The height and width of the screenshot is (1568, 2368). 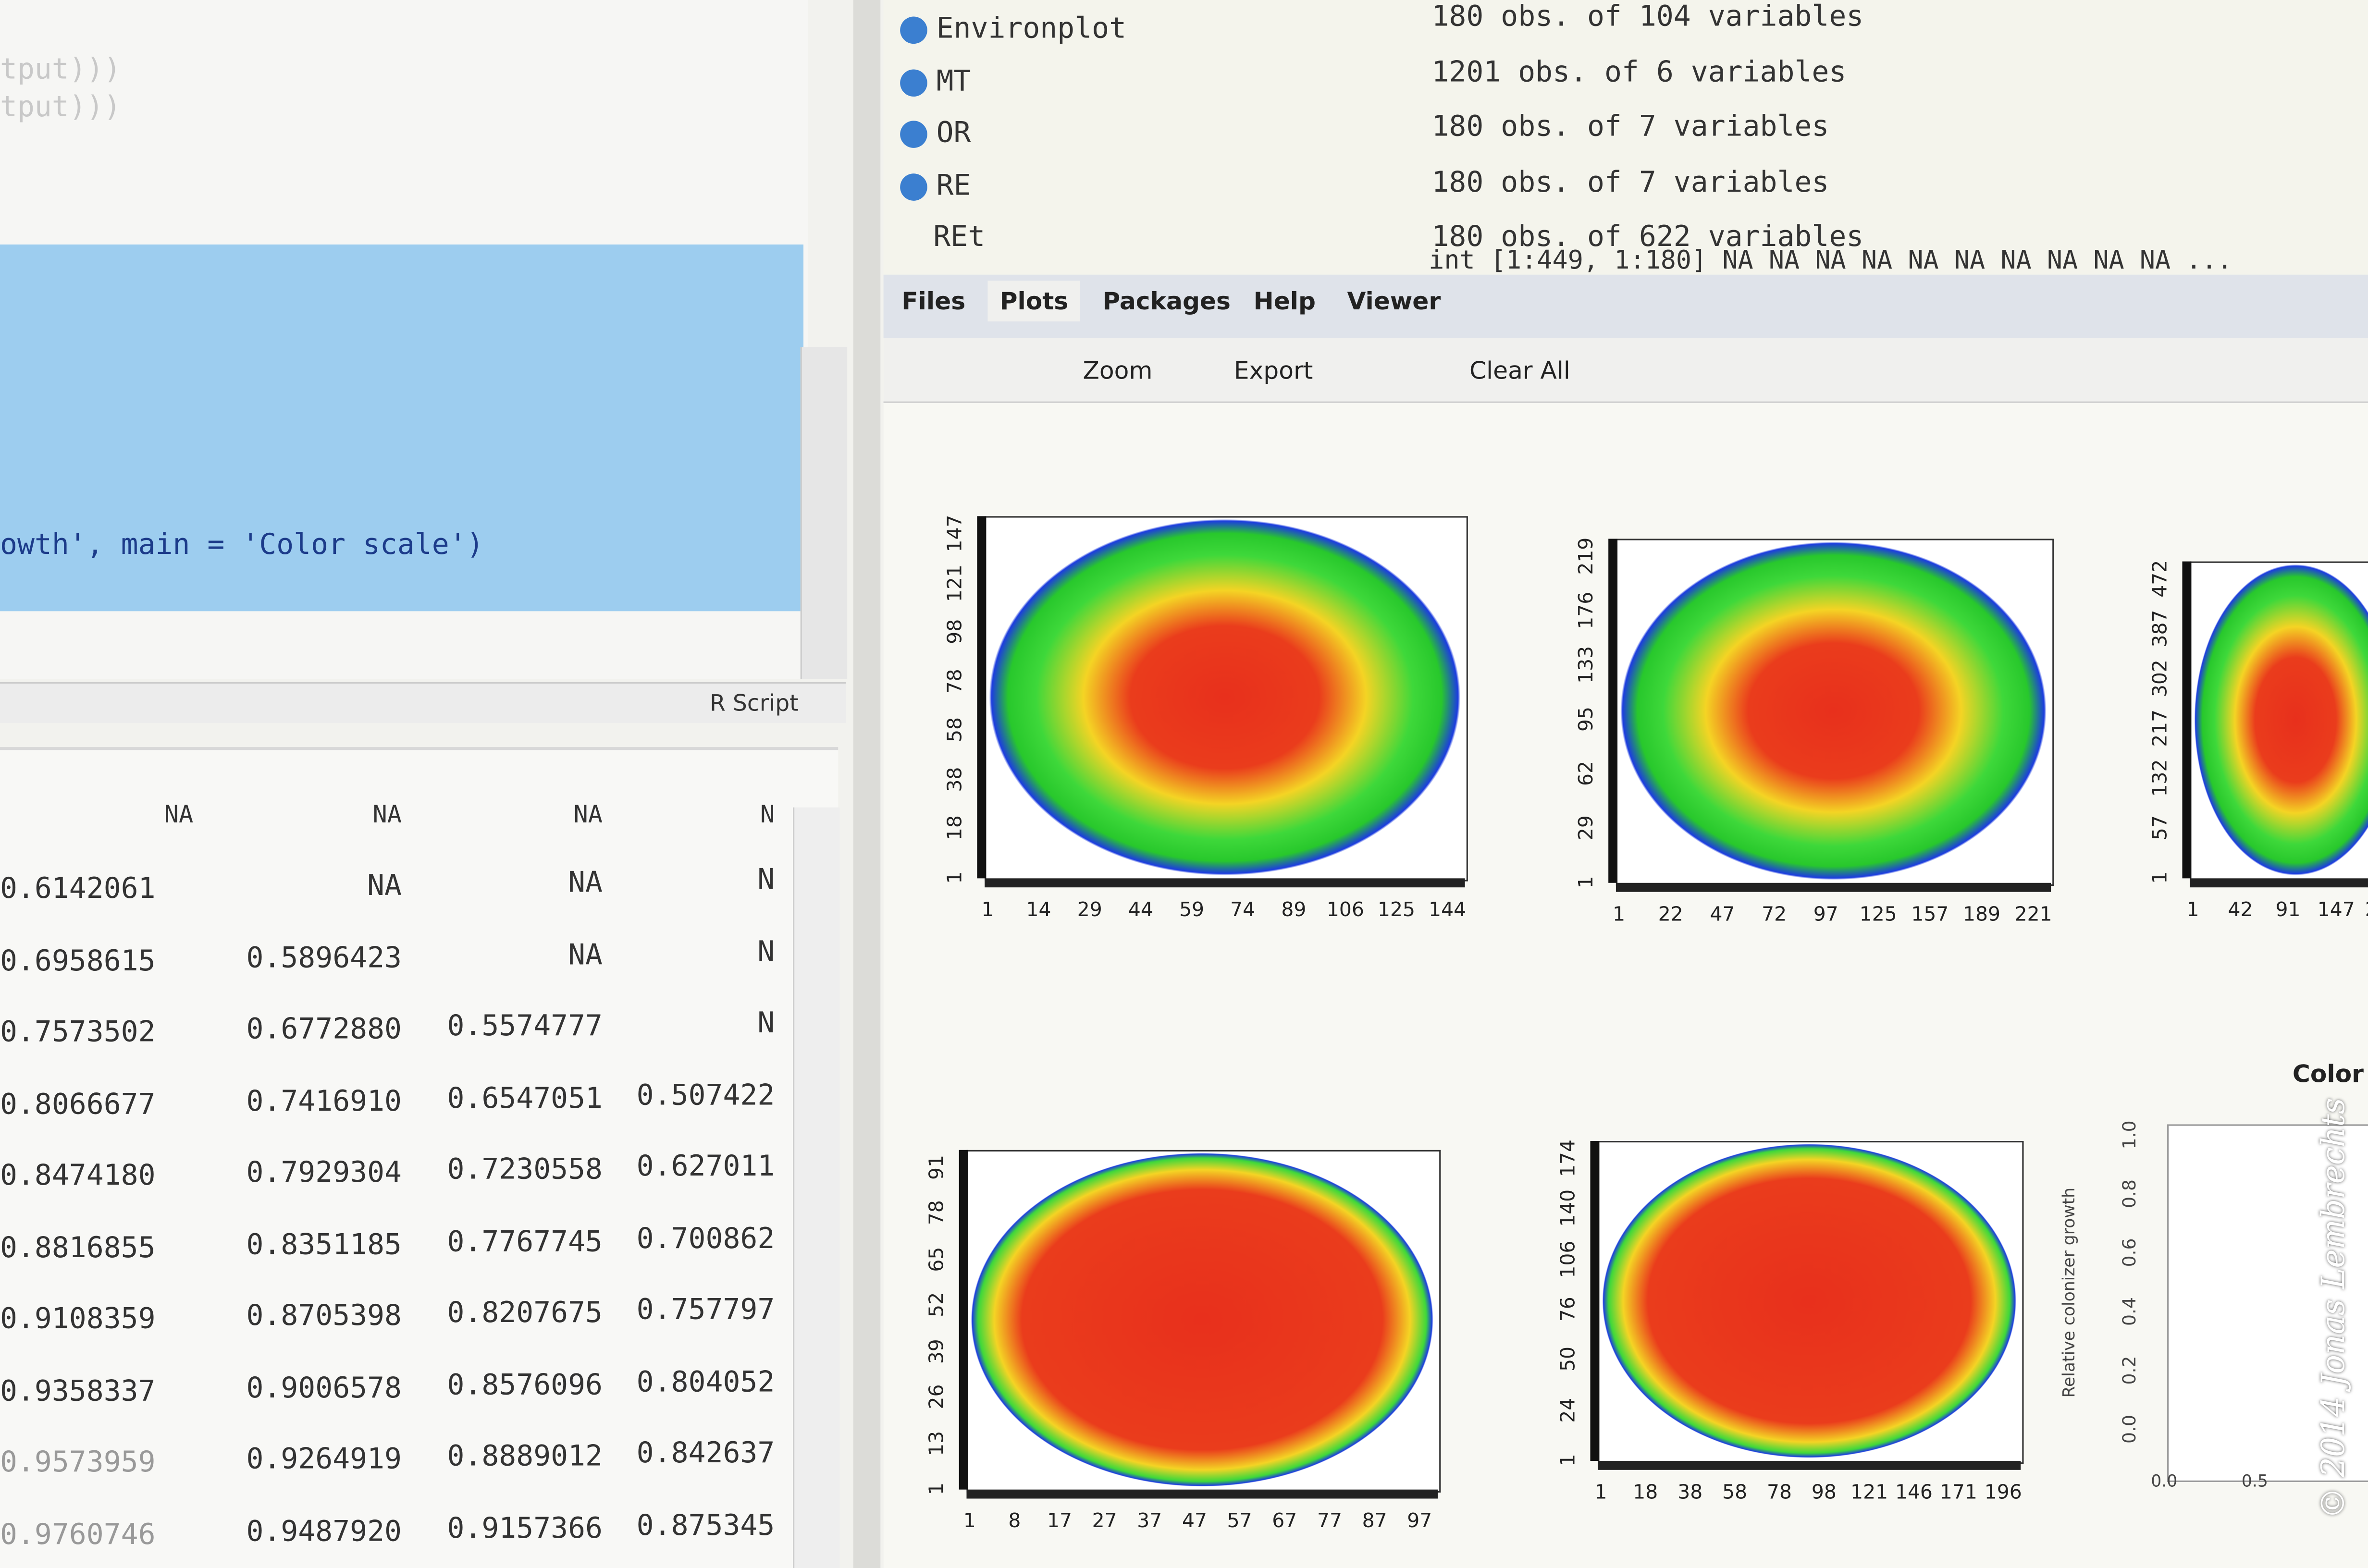 What do you see at coordinates (525, 1098) in the screenshot?
I see `console-cell: 0.6547051` at bounding box center [525, 1098].